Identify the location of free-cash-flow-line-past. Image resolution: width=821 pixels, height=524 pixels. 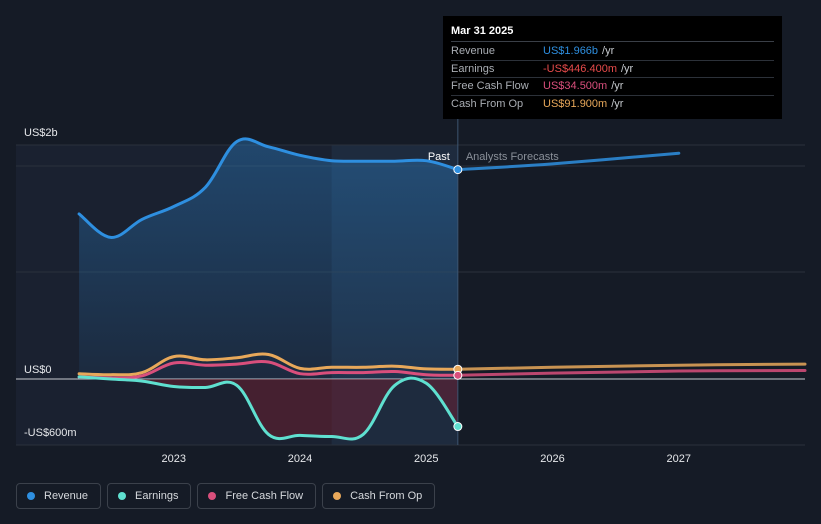
(268, 369).